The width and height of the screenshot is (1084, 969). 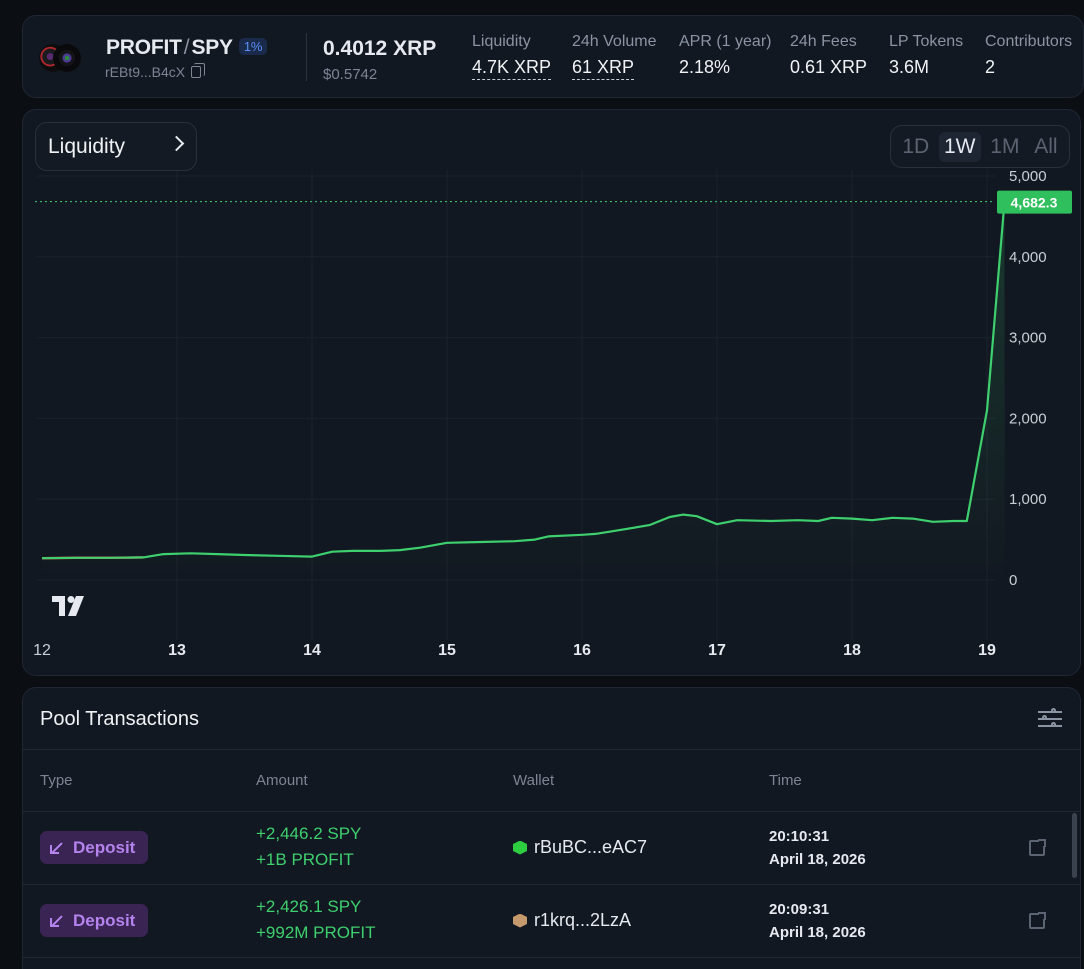 I want to click on fee-badge: 1%, so click(x=253, y=46).